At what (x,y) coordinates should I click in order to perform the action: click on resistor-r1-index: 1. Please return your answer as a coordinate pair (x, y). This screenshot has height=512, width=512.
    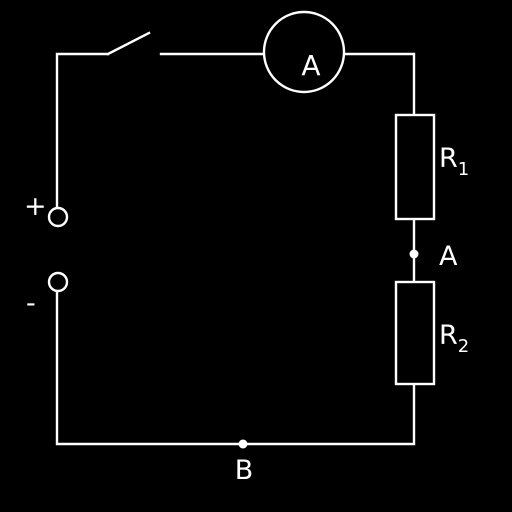
    Looking at the image, I should click on (463, 169).